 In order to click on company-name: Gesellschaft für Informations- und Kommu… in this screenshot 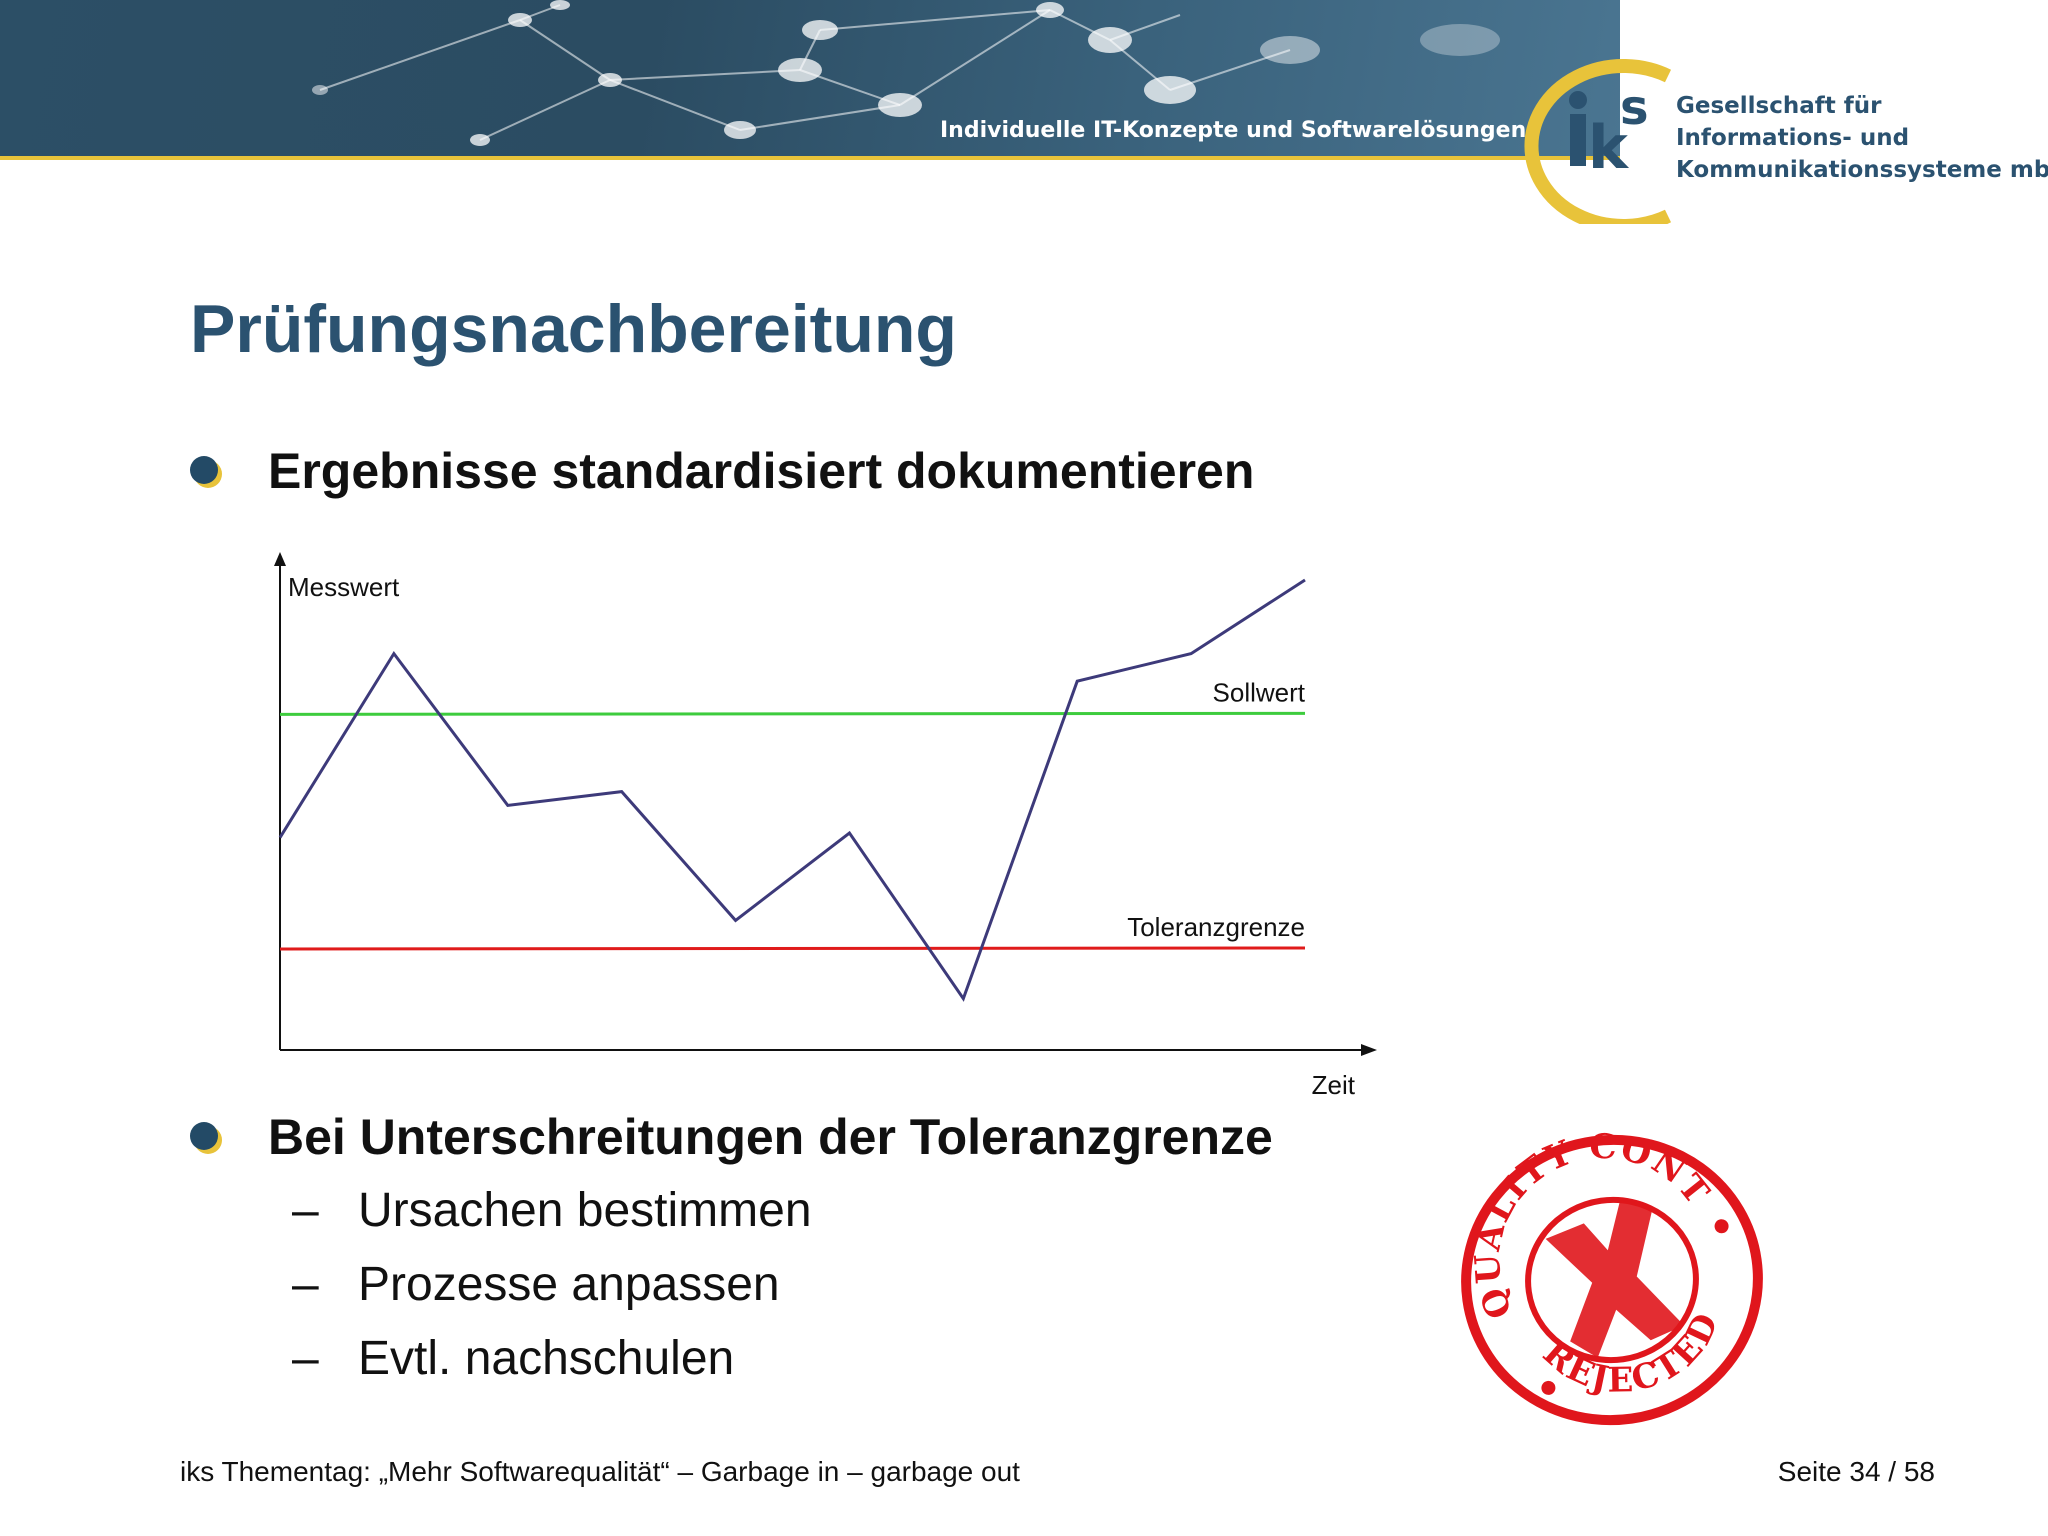, I will do `click(1862, 138)`.